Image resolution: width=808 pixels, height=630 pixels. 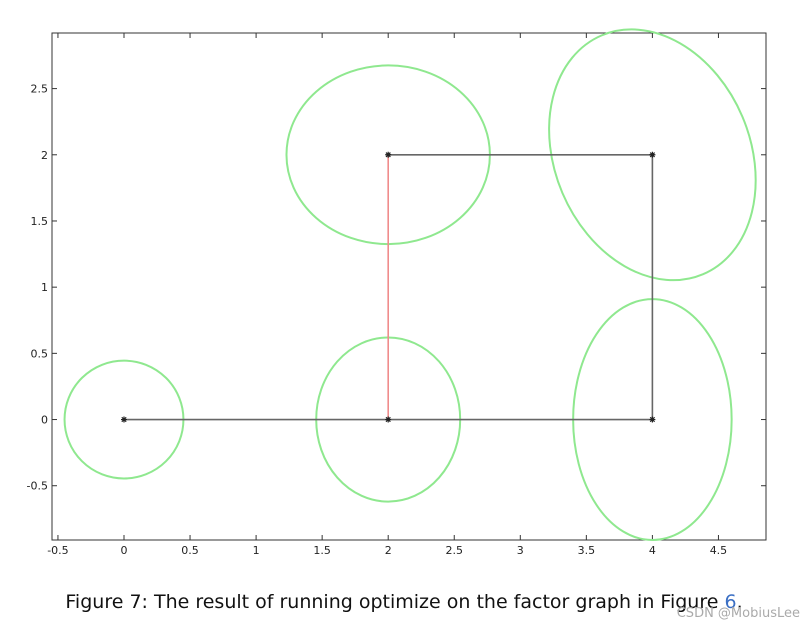 What do you see at coordinates (739, 602) in the screenshot?
I see `caption-end: .` at bounding box center [739, 602].